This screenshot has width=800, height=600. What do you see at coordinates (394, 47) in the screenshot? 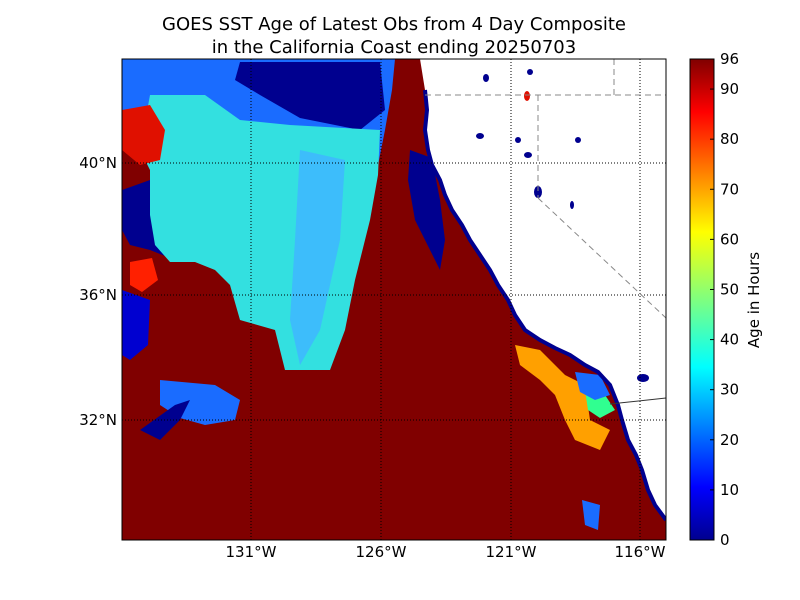
I see `map-title-line2: in the California Coast ending 20250703` at bounding box center [394, 47].